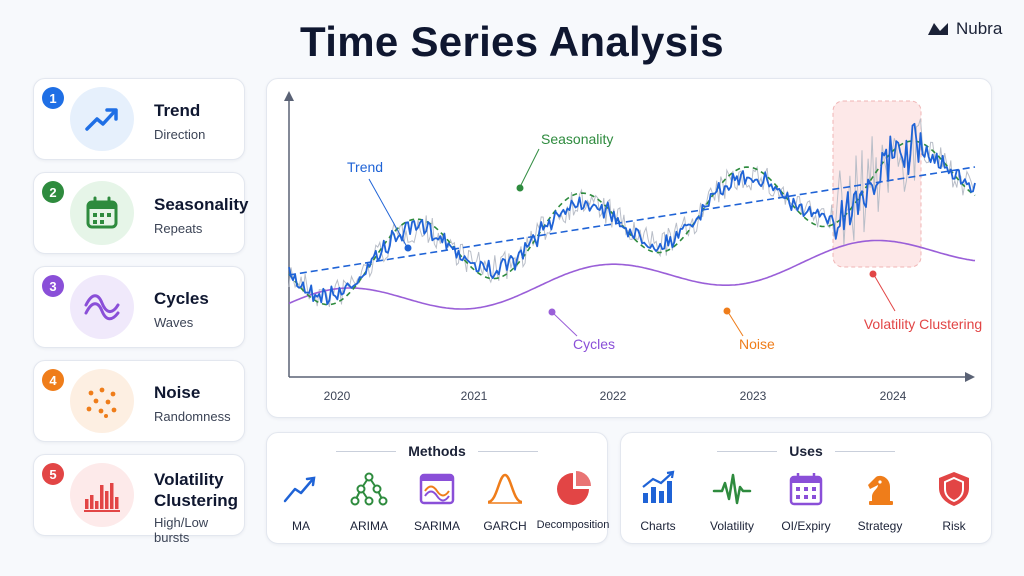  Describe the element at coordinates (53, 474) in the screenshot. I see `component-number: 5` at that location.